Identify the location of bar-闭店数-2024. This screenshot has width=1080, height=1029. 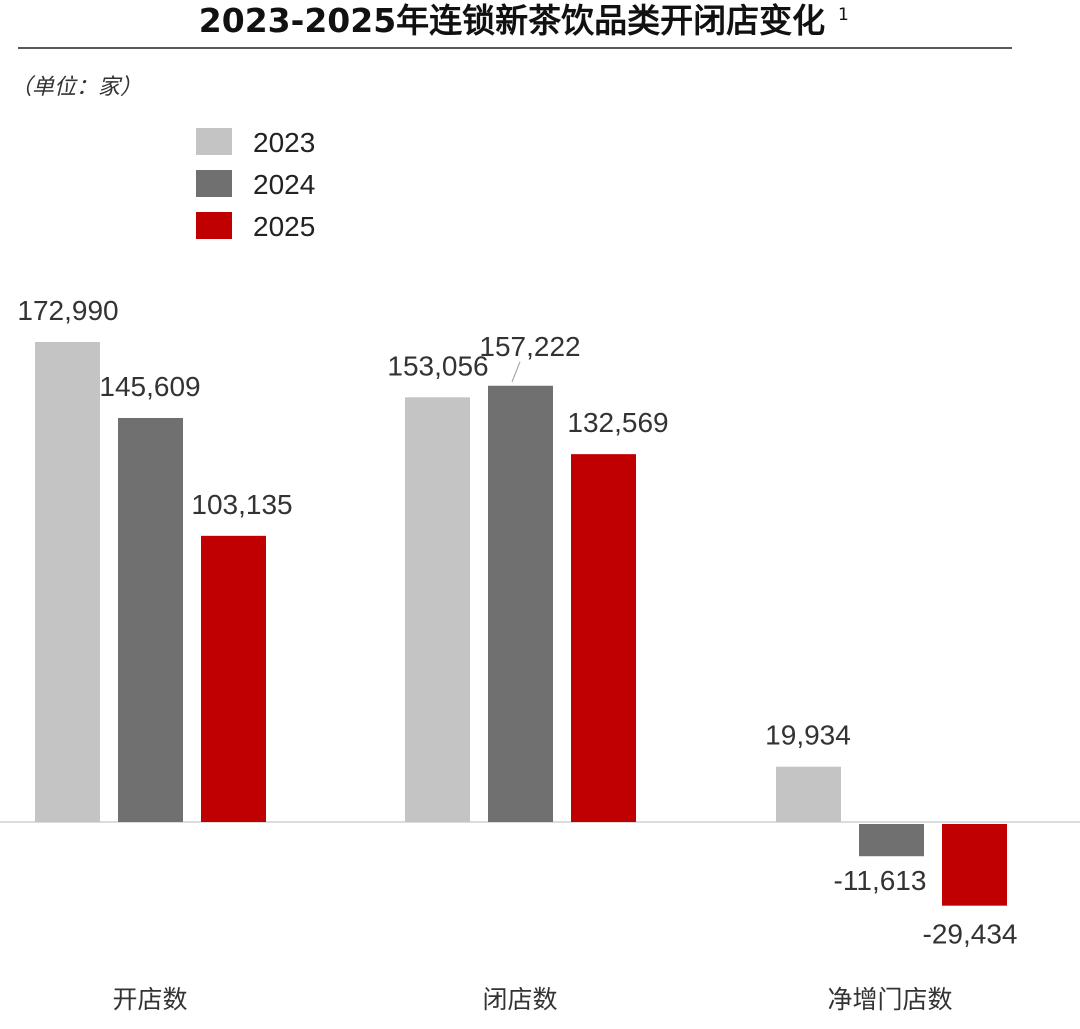
(520, 603).